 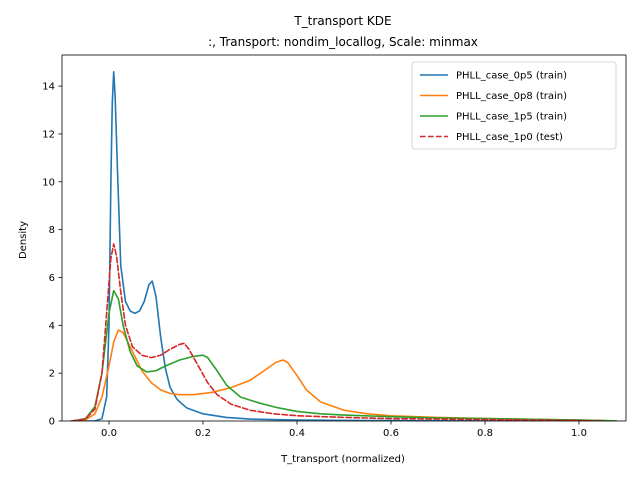 What do you see at coordinates (511, 76) in the screenshot?
I see `legend-label-0: PHLL_case_0p5 (train)` at bounding box center [511, 76].